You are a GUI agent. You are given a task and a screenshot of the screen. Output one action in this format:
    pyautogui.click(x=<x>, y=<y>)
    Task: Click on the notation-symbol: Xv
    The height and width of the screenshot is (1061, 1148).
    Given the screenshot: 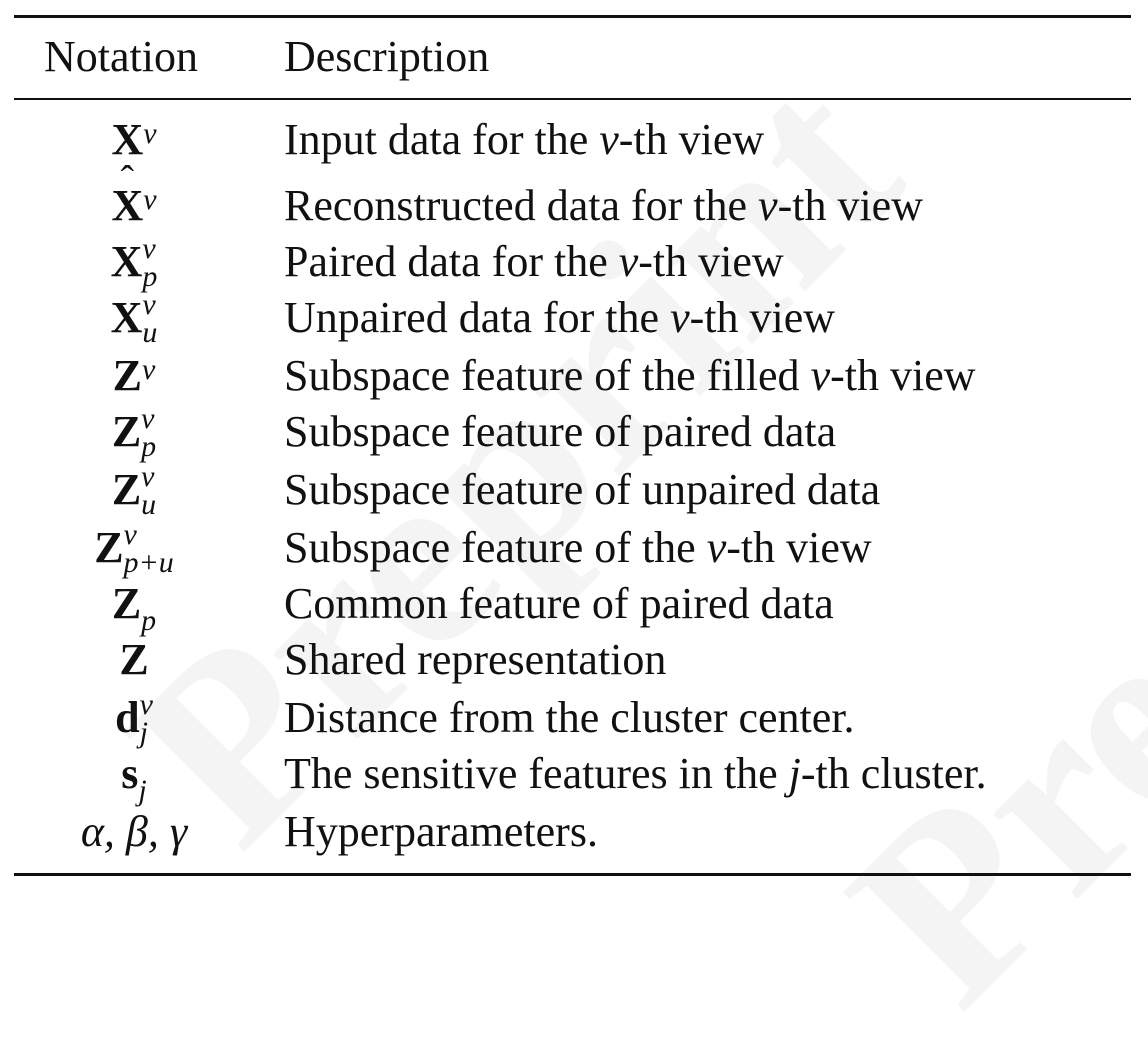 What is the action you would take?
    pyautogui.click(x=134, y=140)
    